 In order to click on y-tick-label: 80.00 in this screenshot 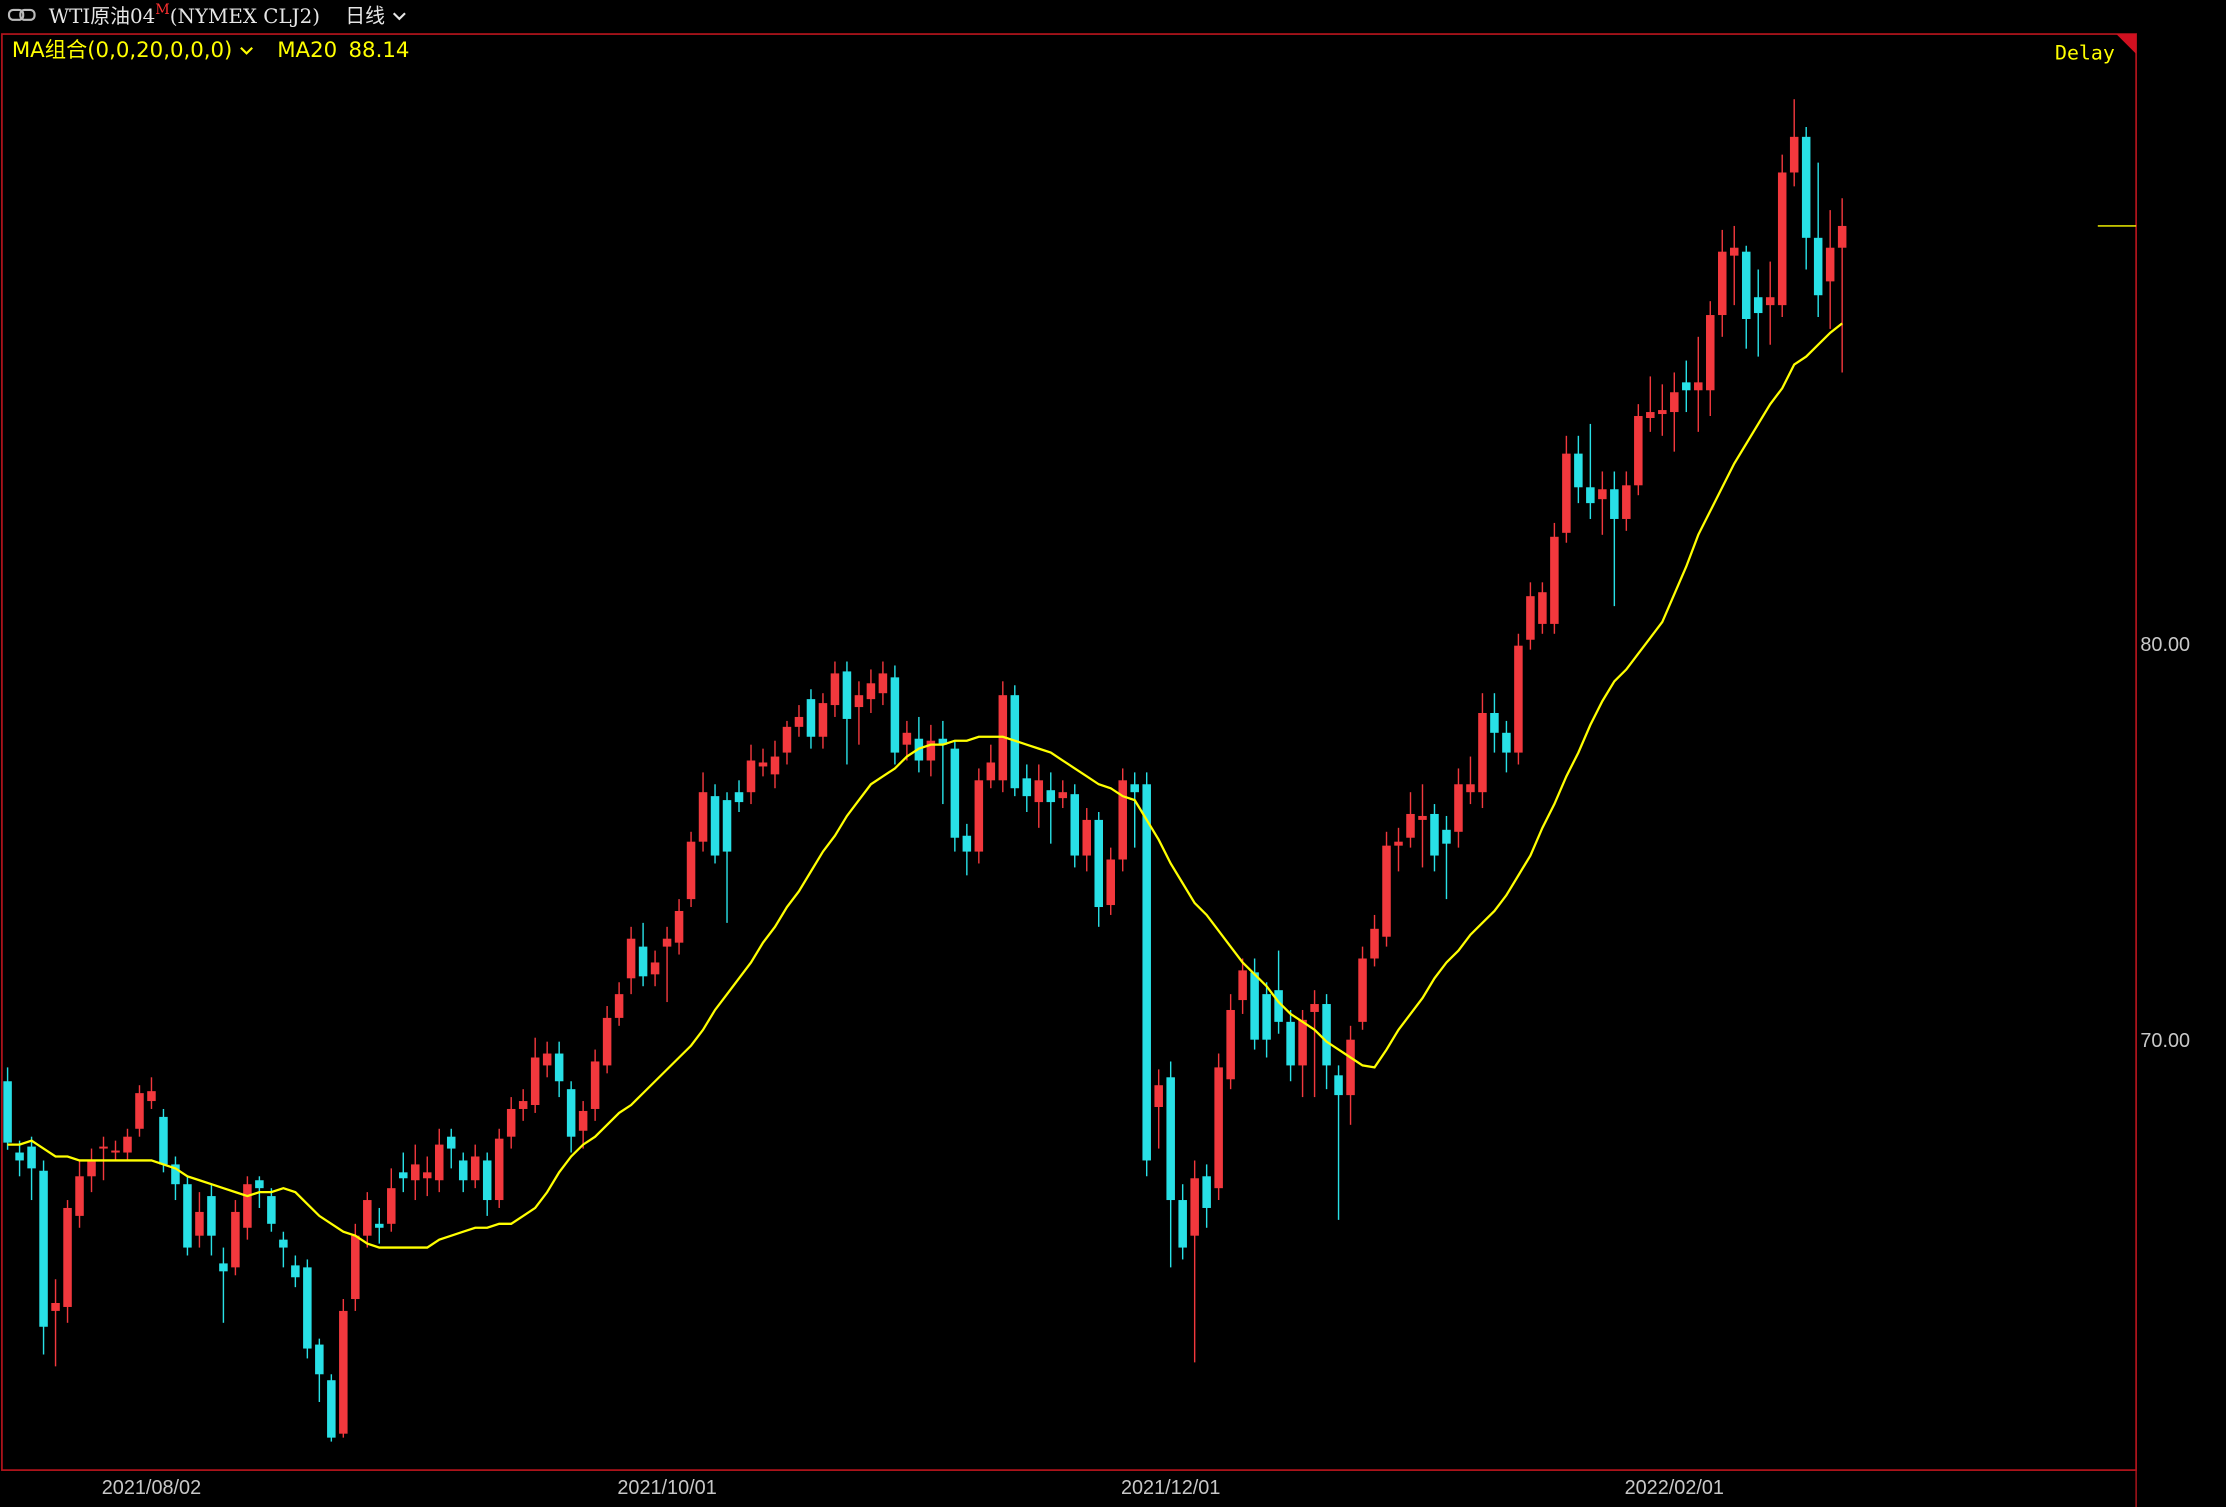, I will do `click(2165, 645)`.